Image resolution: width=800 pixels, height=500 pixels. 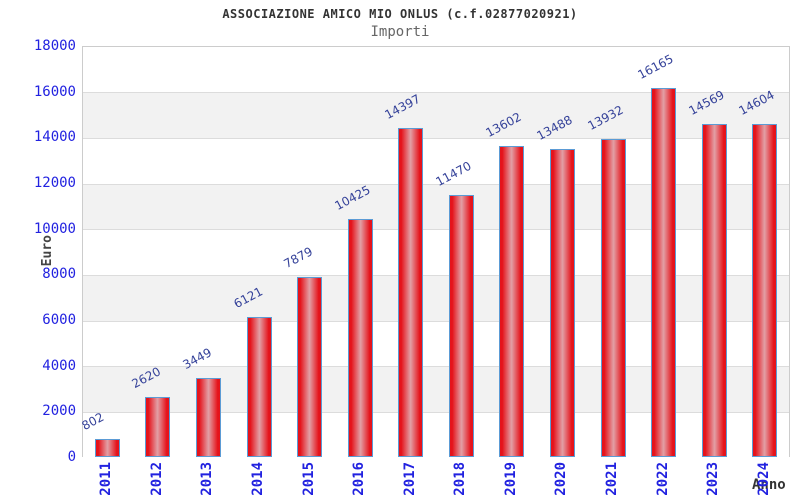 I want to click on chart-subtitle: Importi, so click(x=400, y=32).